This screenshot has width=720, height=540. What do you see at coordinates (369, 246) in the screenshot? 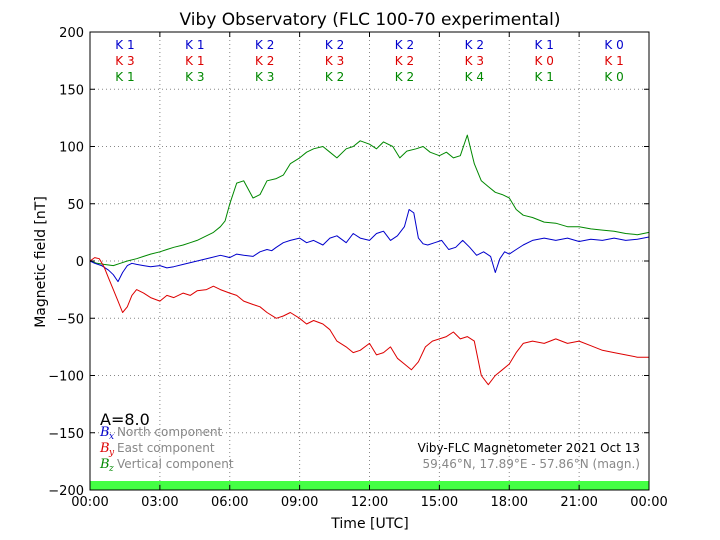
I see `series-line-x` at bounding box center [369, 246].